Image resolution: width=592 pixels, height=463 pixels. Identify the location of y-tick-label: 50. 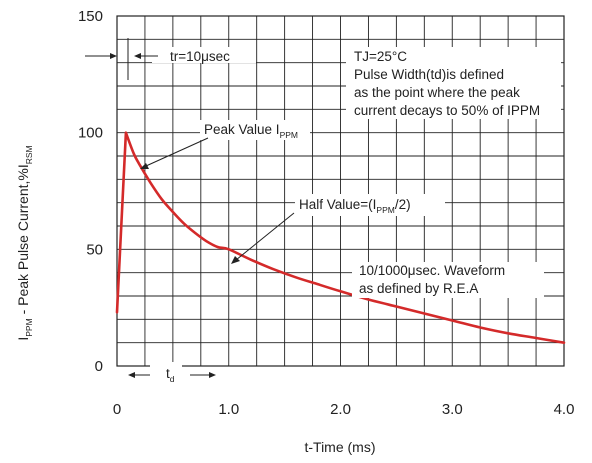
(94, 249).